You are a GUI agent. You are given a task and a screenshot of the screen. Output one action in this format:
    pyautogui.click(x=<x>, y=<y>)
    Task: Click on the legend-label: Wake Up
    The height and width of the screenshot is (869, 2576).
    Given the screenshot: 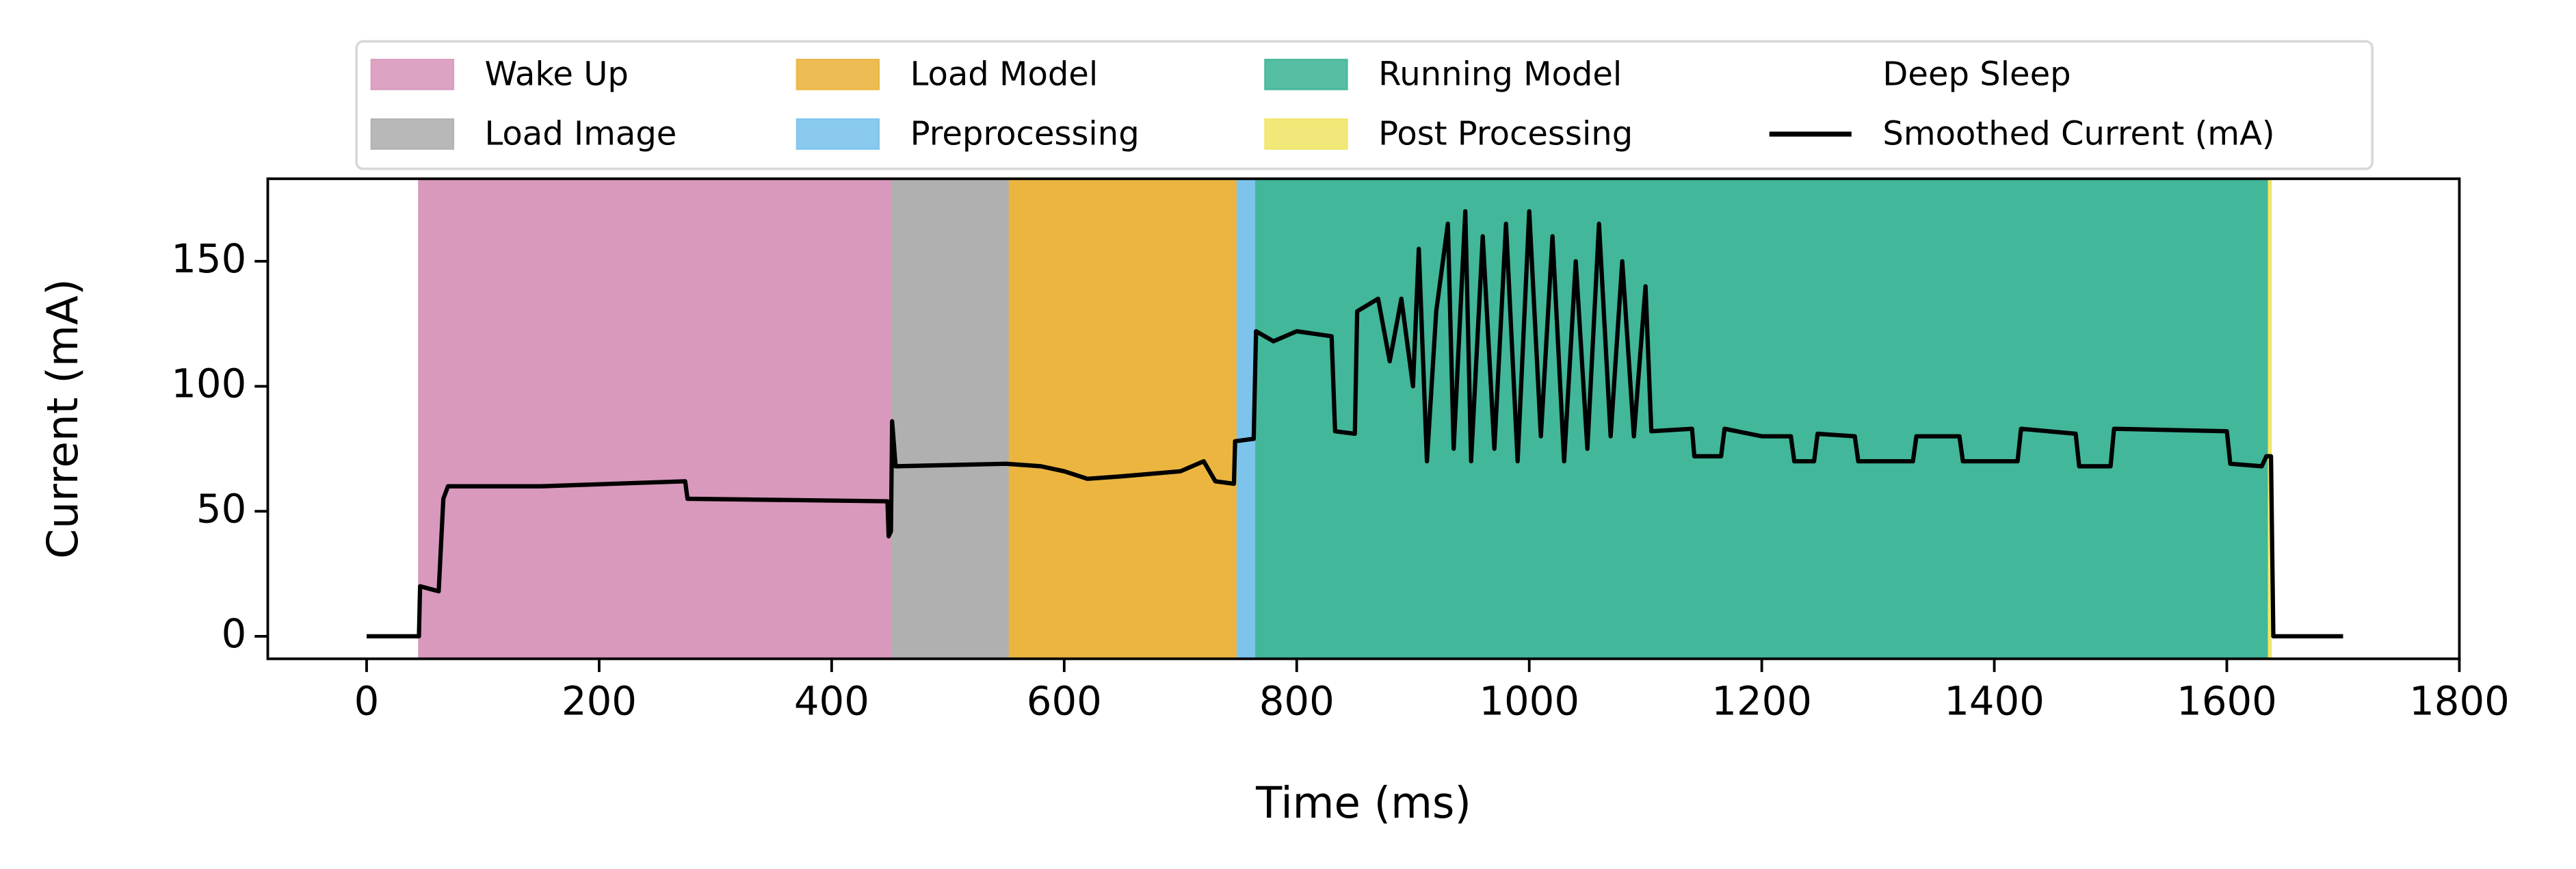 What is the action you would take?
    pyautogui.click(x=557, y=74)
    